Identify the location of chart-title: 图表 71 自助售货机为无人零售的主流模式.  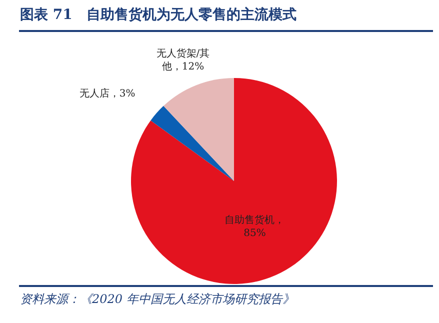
(158, 15).